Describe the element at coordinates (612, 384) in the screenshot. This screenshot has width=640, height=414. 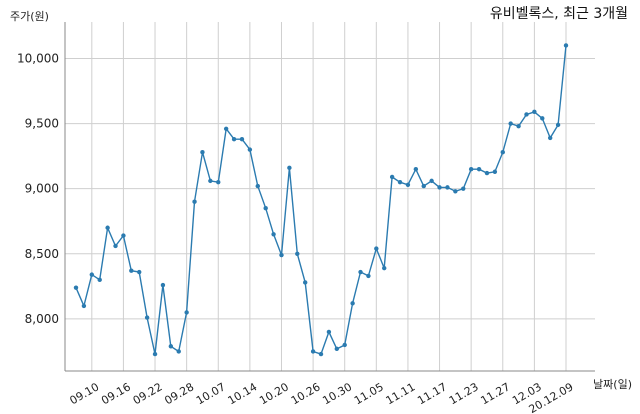
I see `x-axis-unit-label: 날짜(일)` at that location.